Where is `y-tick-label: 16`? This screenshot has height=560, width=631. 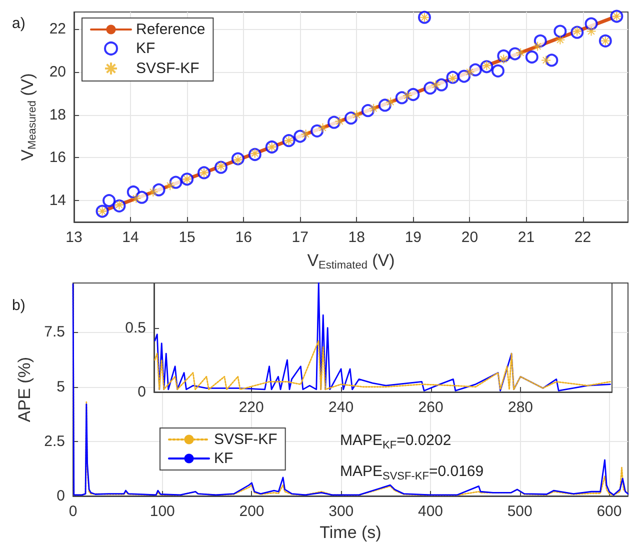 y-tick-label: 16 is located at coordinates (57, 157).